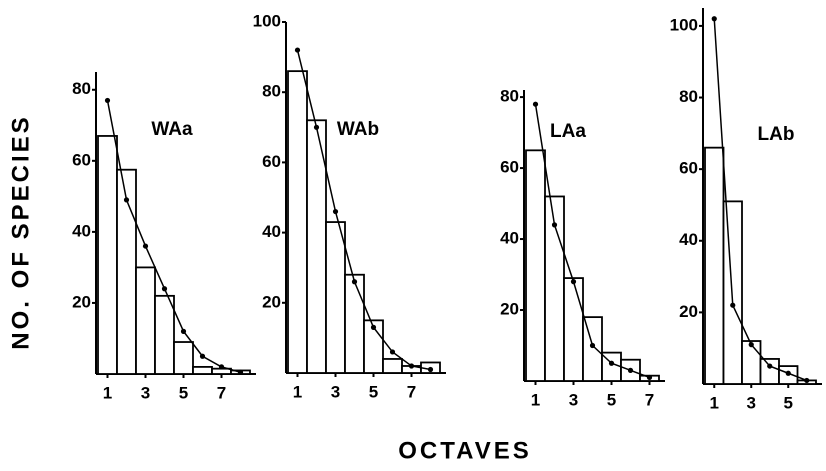  I want to click on panel-title: WAb, so click(358, 129).